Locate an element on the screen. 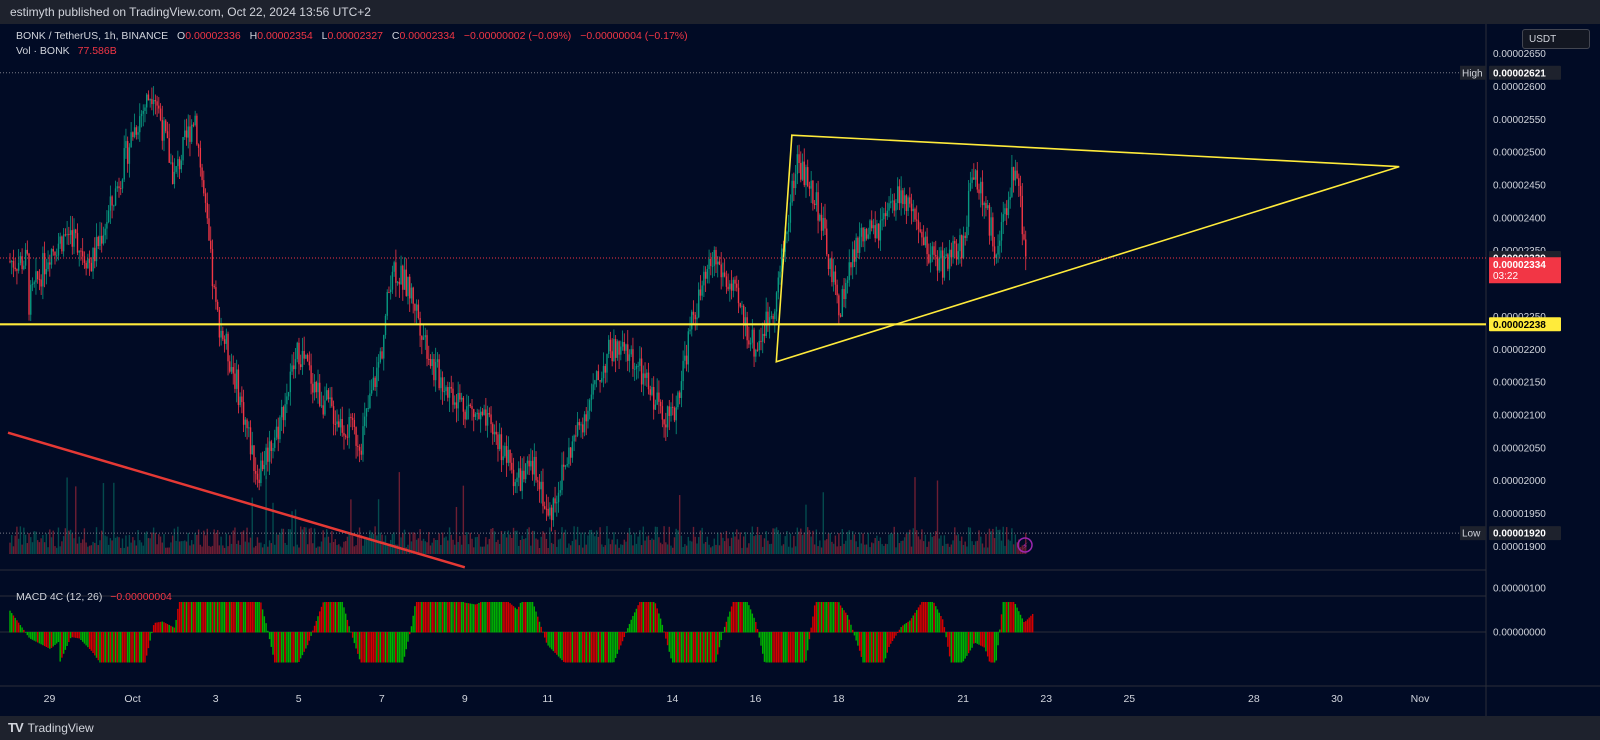 The height and width of the screenshot is (740, 1600). low-label-bg is located at coordinates (1473, 533).